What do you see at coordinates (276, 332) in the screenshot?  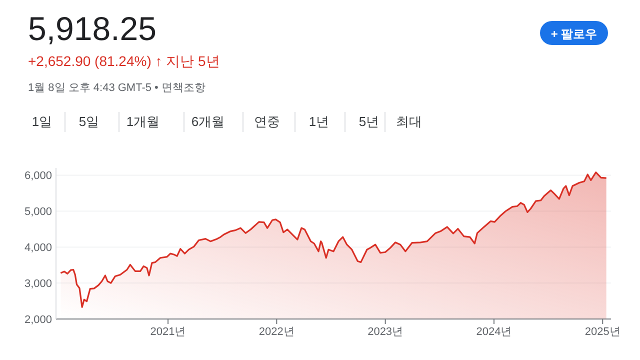 I see `x-tick-label: 2022년` at bounding box center [276, 332].